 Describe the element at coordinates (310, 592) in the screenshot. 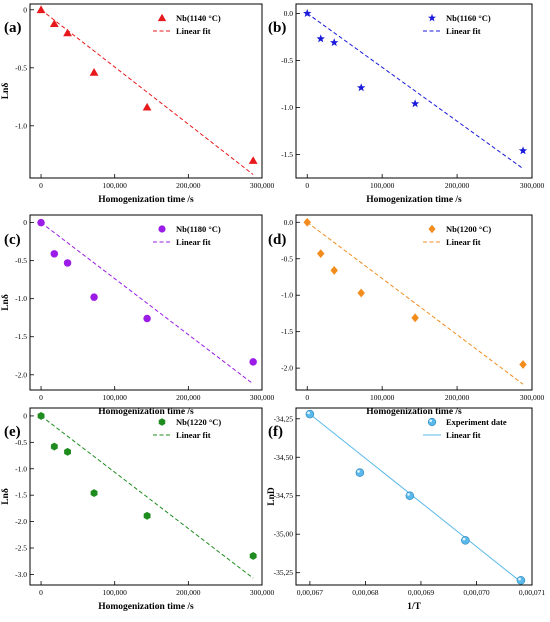

I see `x-tick-label: 0,00,067` at that location.